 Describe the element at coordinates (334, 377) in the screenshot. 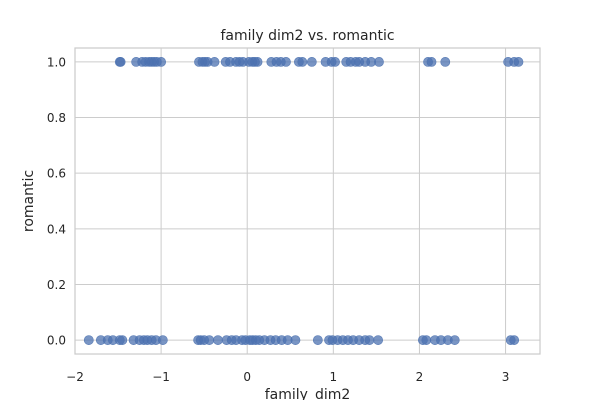

I see `x-tick-label: 1` at that location.